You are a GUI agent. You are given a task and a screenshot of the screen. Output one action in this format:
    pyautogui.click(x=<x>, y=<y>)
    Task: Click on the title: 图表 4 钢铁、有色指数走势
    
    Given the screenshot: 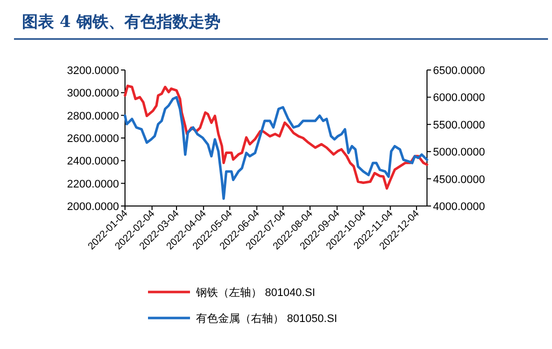 What is the action you would take?
    pyautogui.click(x=121, y=21)
    